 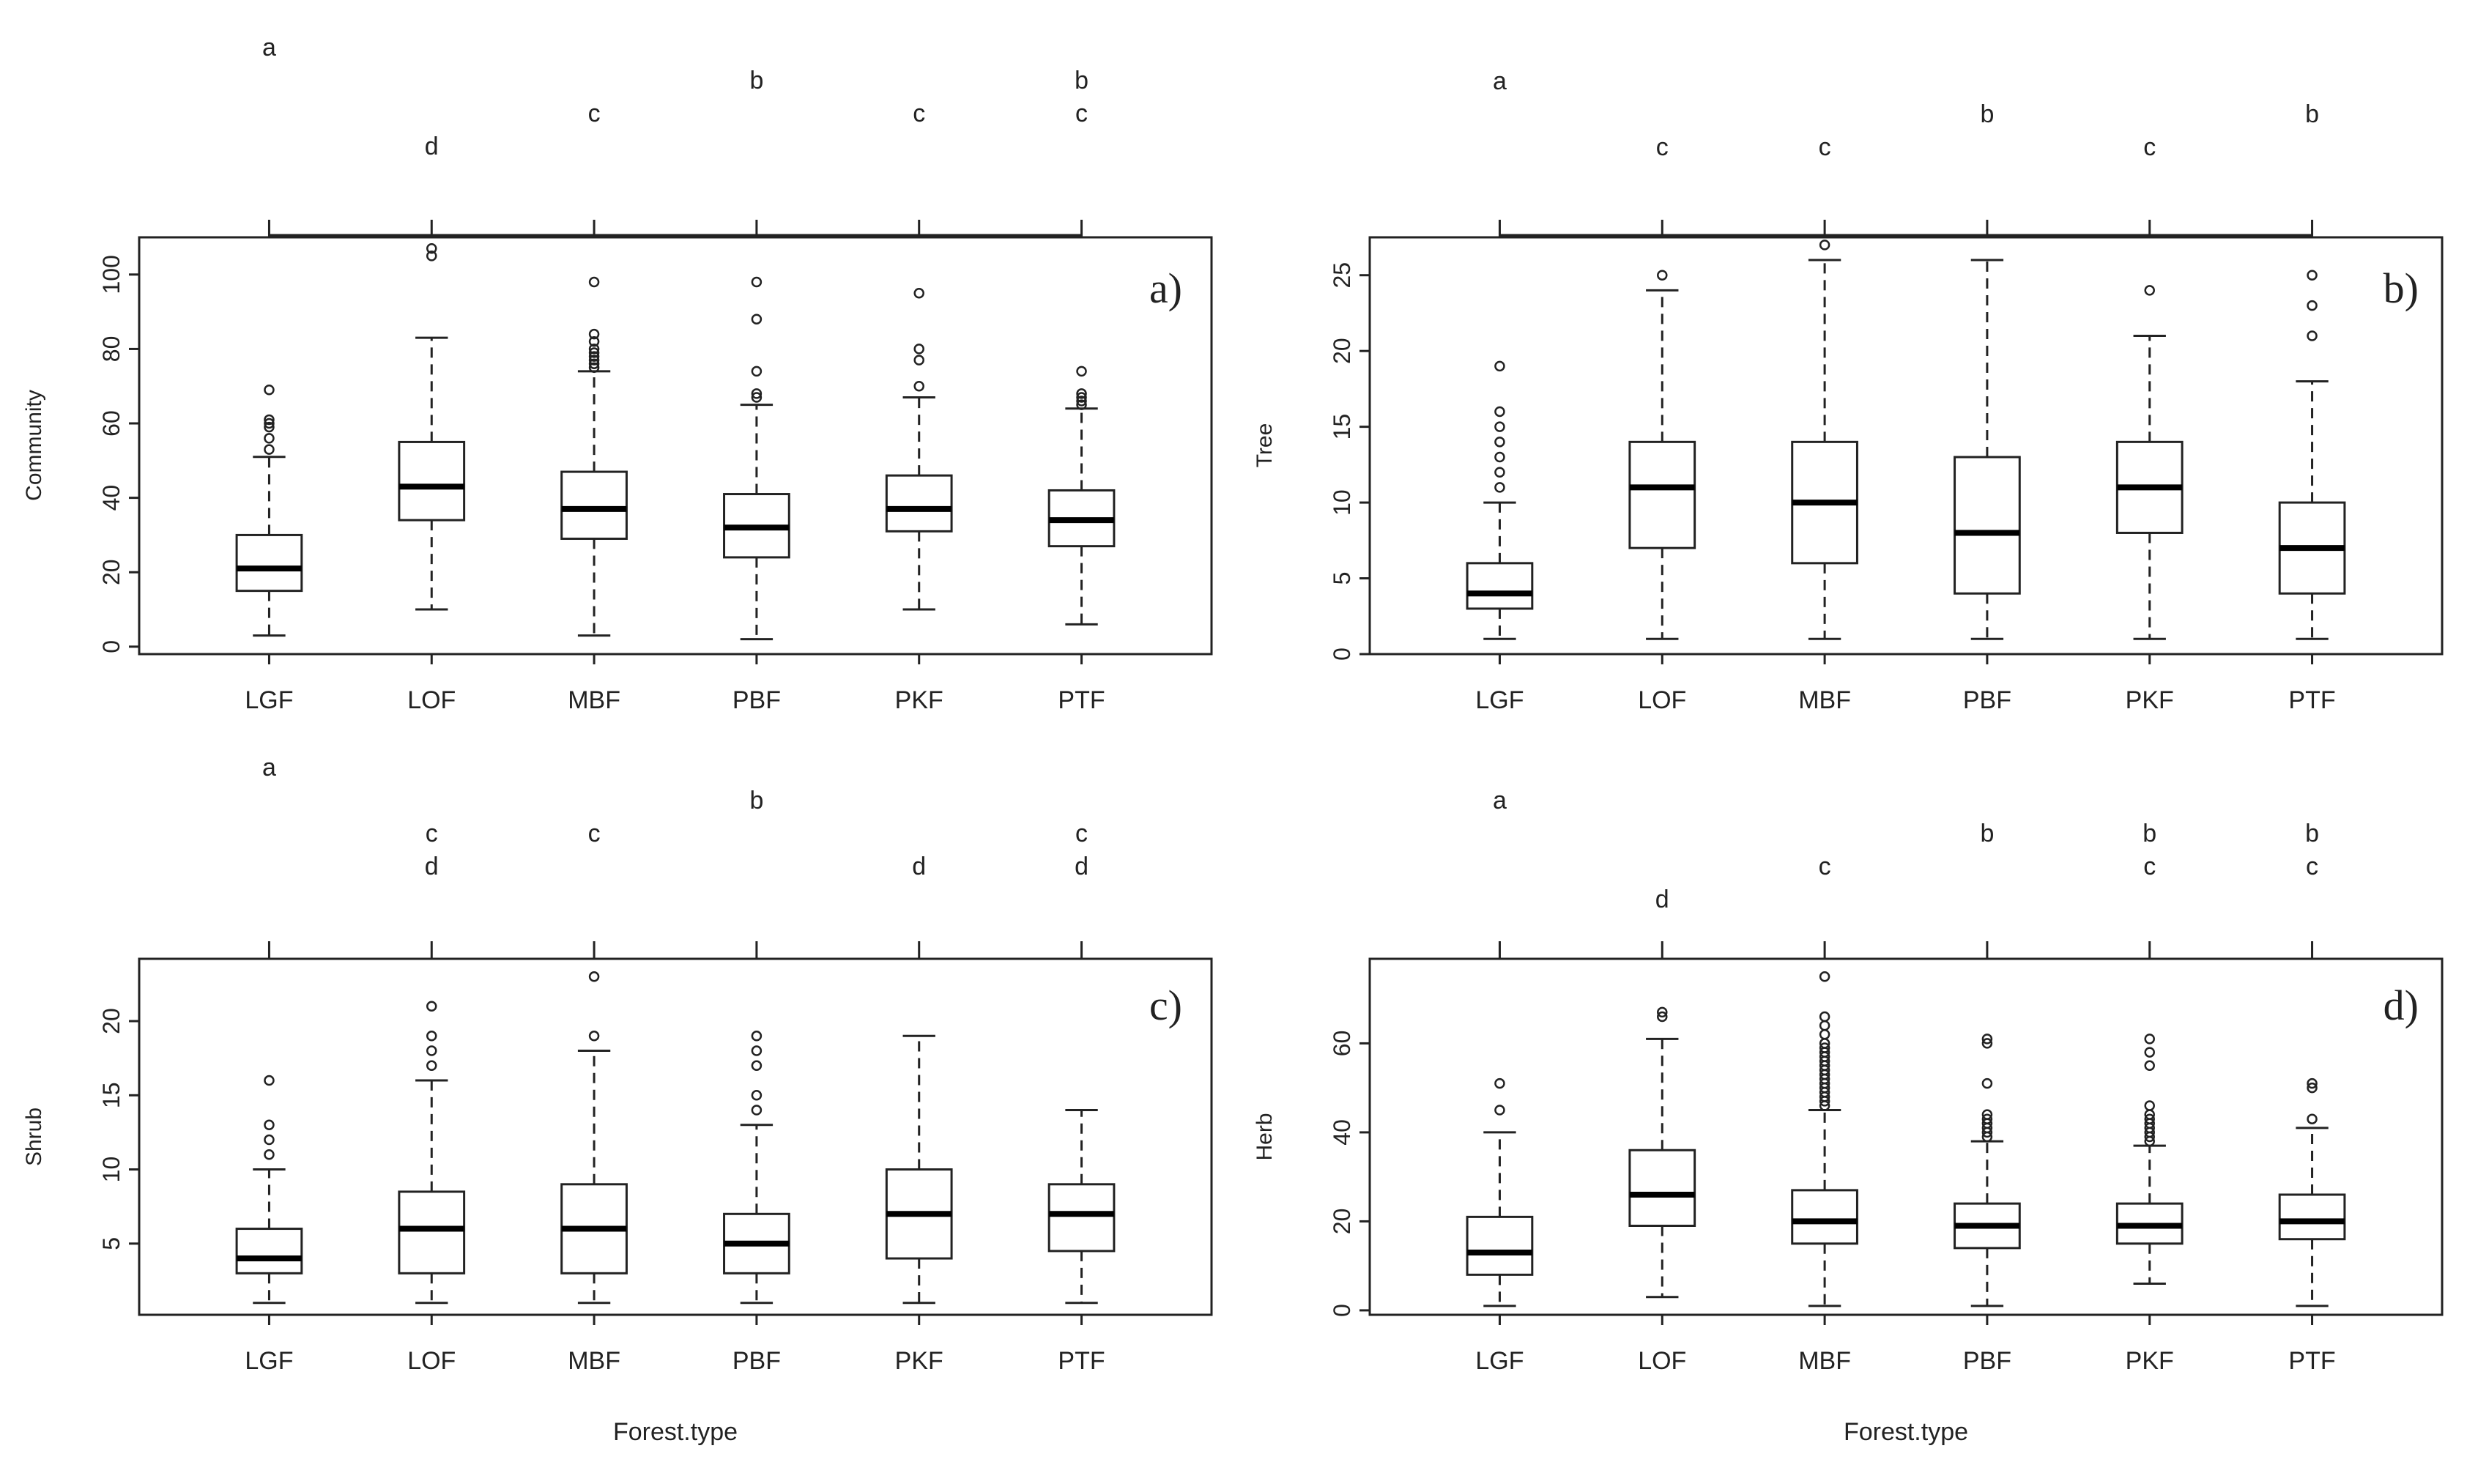 What do you see at coordinates (1165, 1005) in the screenshot?
I see `panel-label: c)` at bounding box center [1165, 1005].